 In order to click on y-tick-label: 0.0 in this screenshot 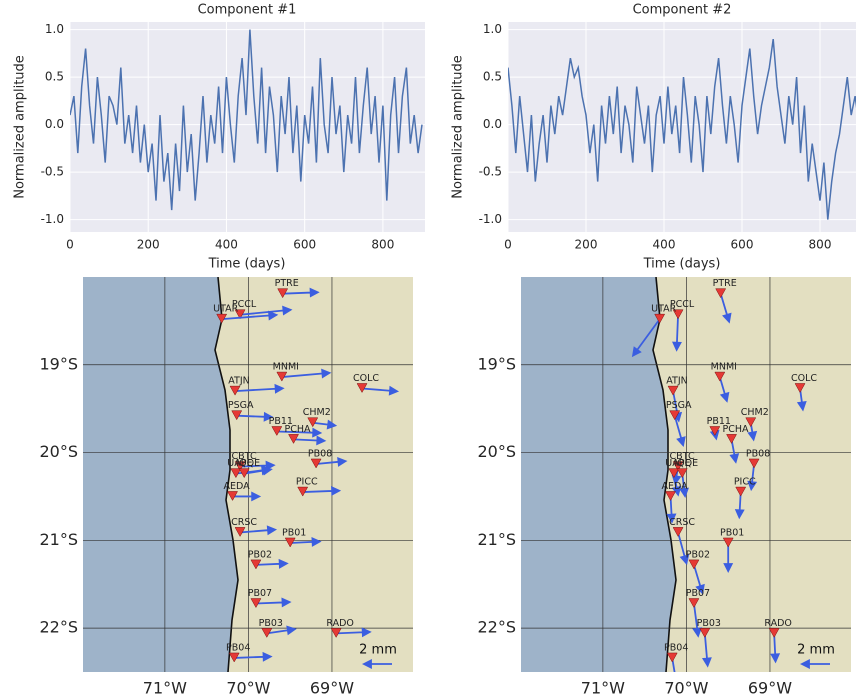, I will do `click(54, 124)`.